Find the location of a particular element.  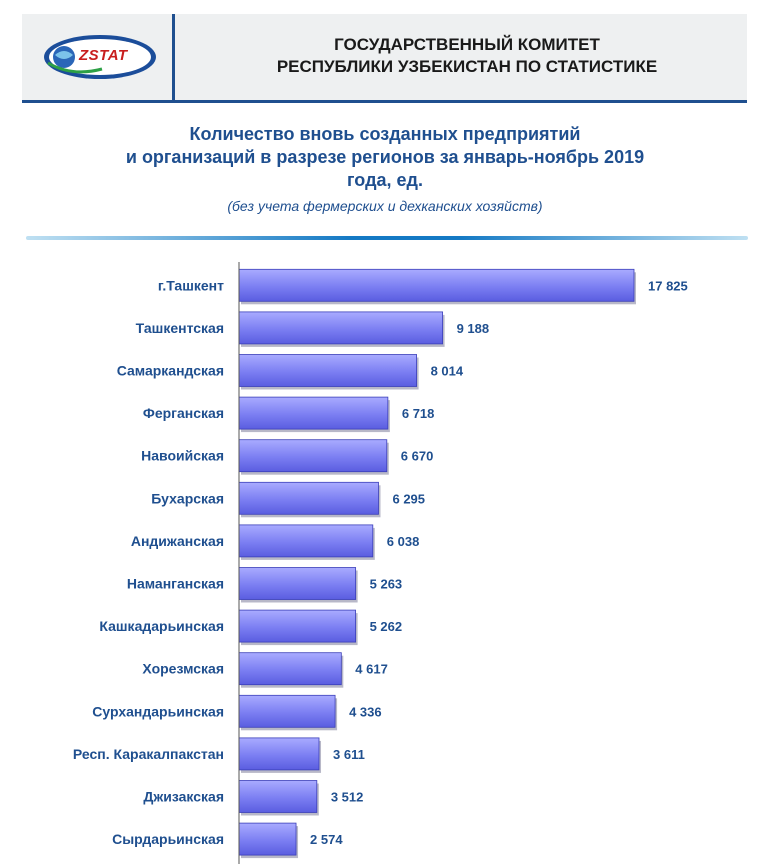

value-label: 17 825 is located at coordinates (668, 285).